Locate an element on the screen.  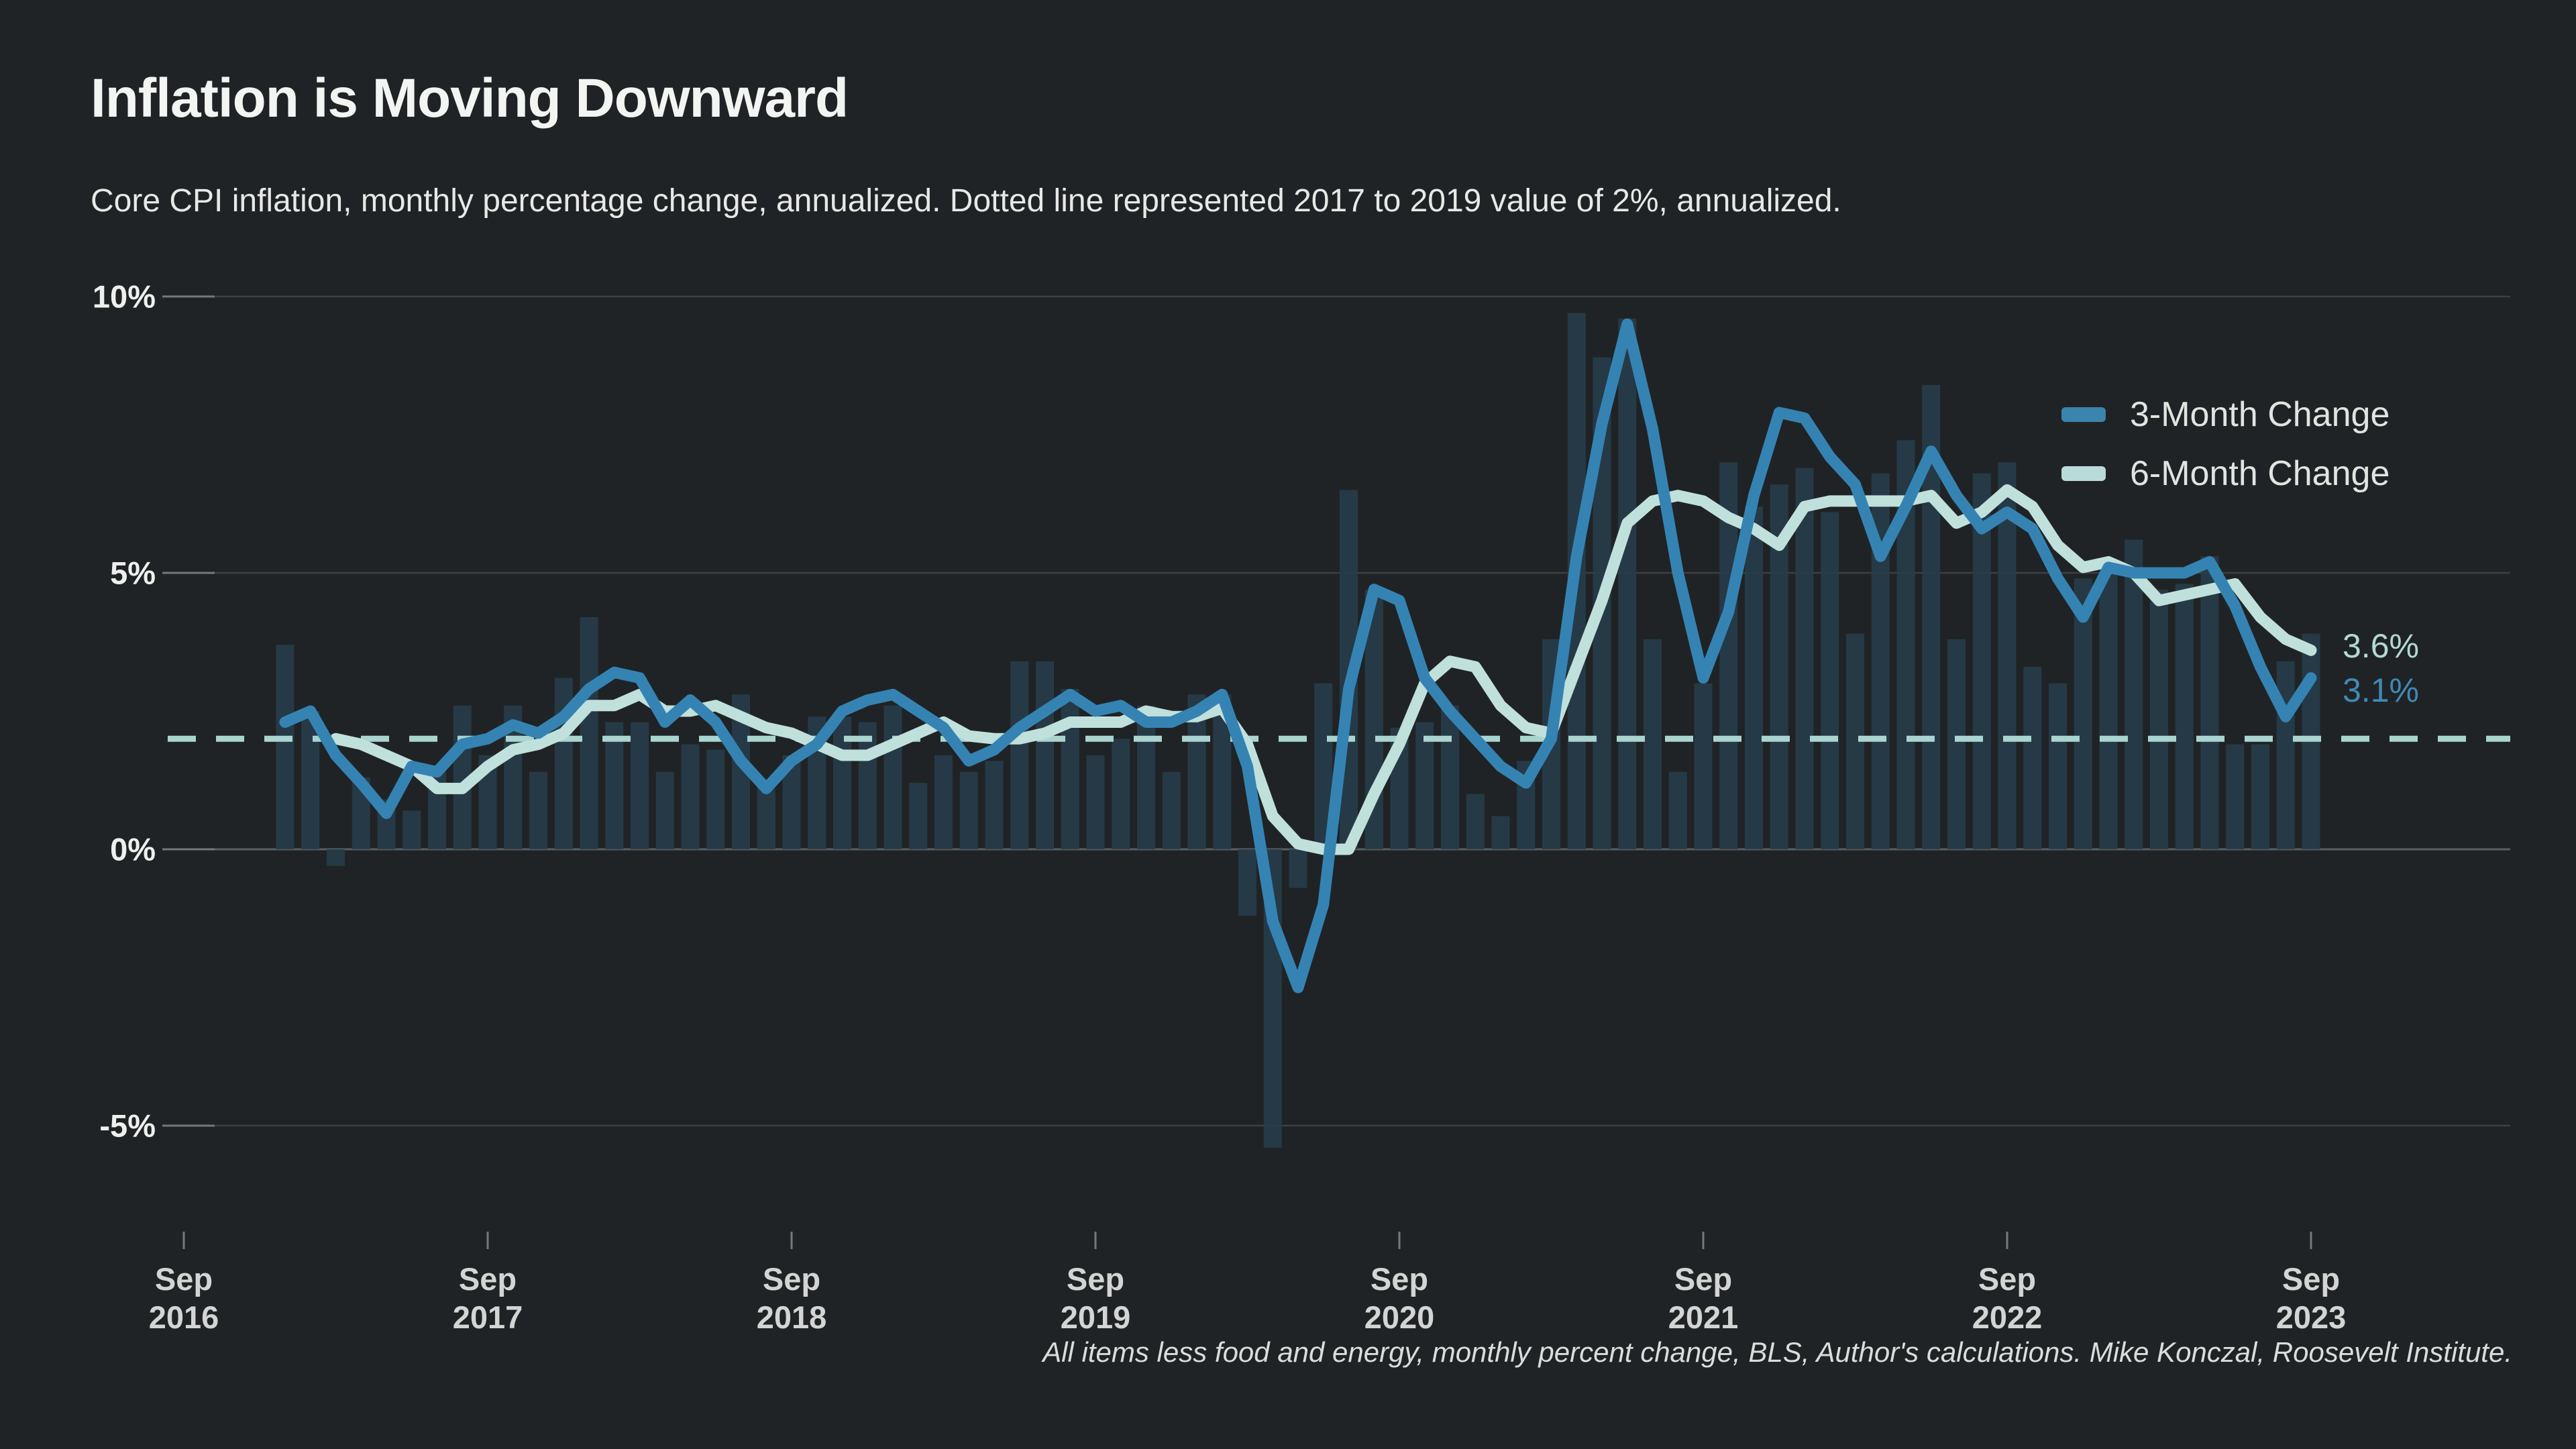
end-value-label-3-month: 3.1% is located at coordinates (2381, 690).